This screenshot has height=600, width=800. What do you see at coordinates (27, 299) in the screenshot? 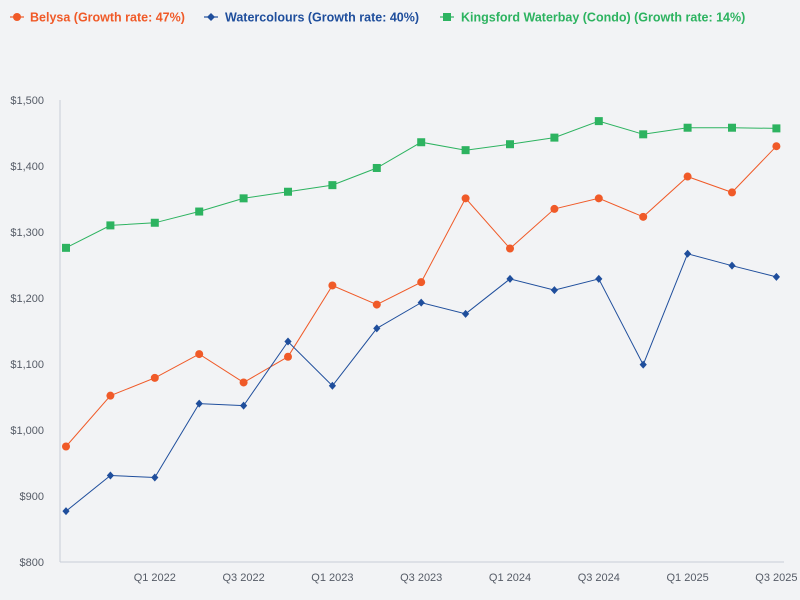
I see `y-tick-label: $1,200` at bounding box center [27, 299].